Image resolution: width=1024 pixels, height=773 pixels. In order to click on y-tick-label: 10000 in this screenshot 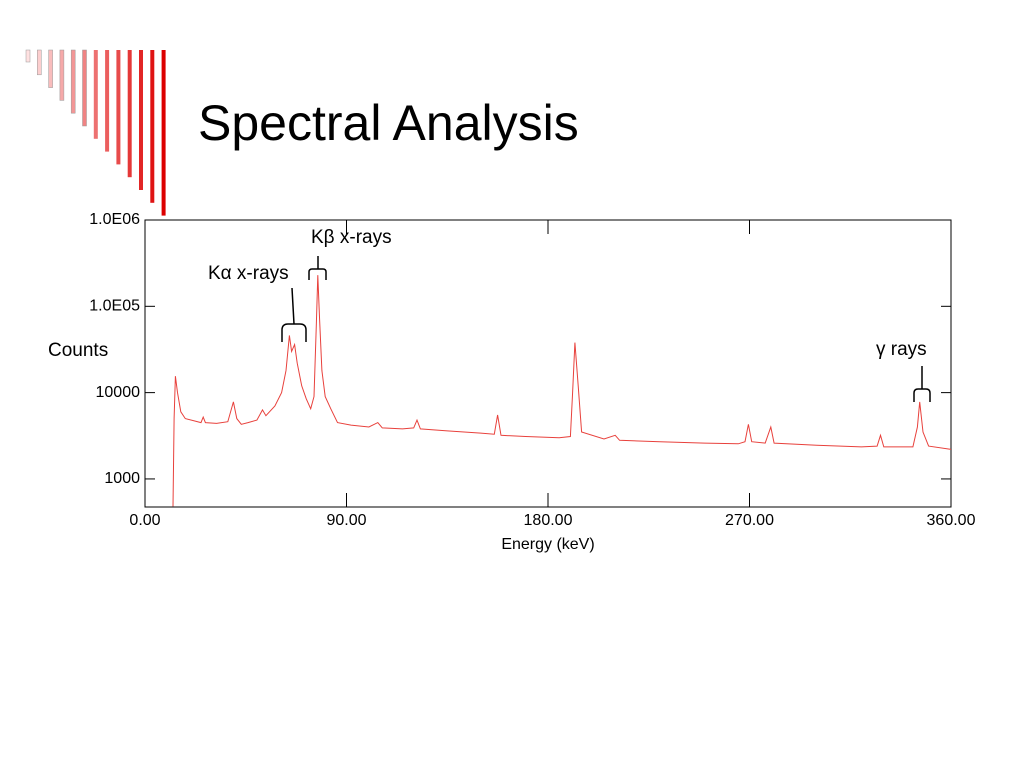, I will do `click(118, 392)`.